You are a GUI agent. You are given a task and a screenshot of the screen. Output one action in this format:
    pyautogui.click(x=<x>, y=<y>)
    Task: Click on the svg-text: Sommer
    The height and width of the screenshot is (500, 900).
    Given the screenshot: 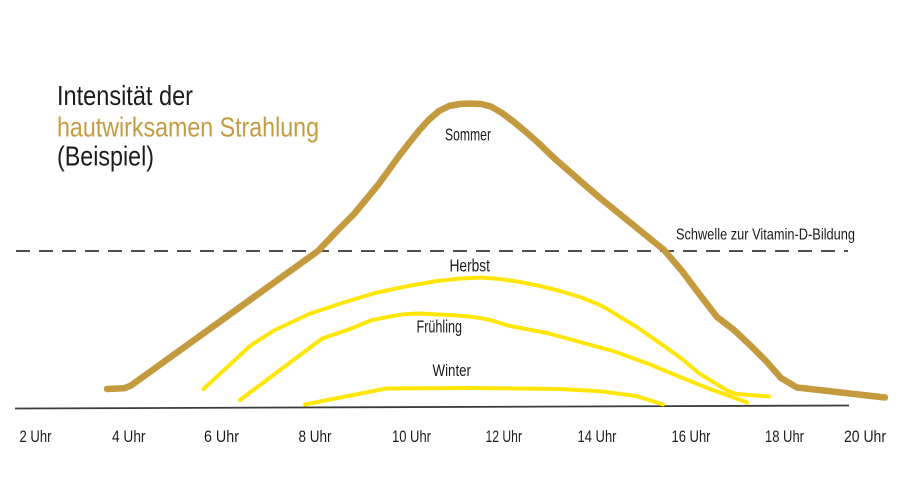 What is the action you would take?
    pyautogui.click(x=468, y=135)
    